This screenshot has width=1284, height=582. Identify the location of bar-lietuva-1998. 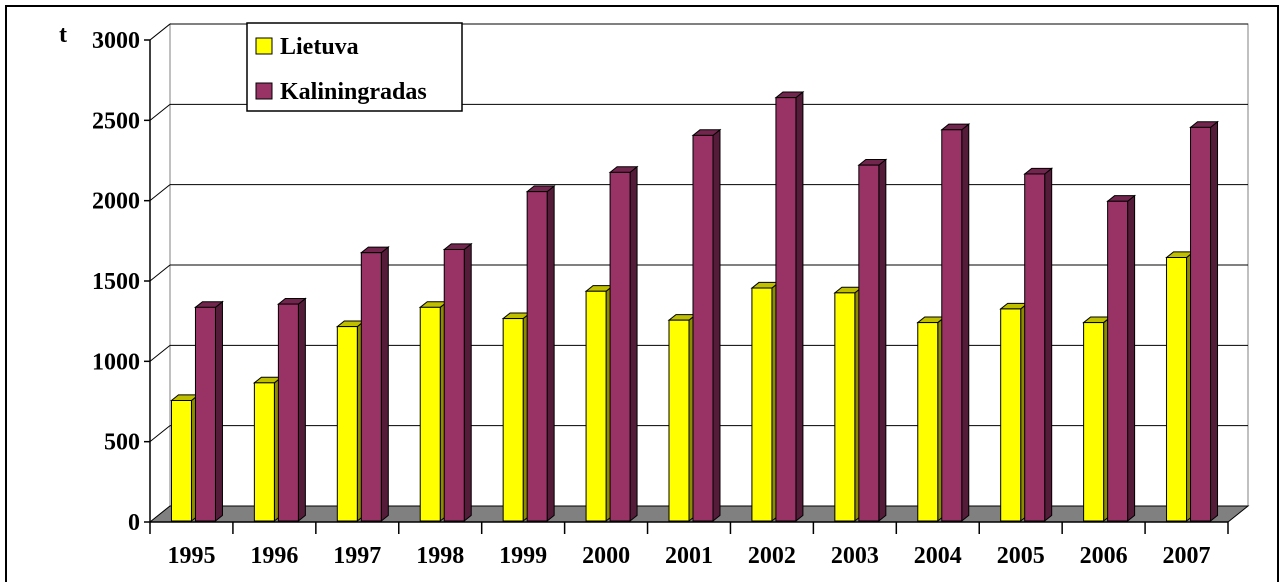
(433, 411).